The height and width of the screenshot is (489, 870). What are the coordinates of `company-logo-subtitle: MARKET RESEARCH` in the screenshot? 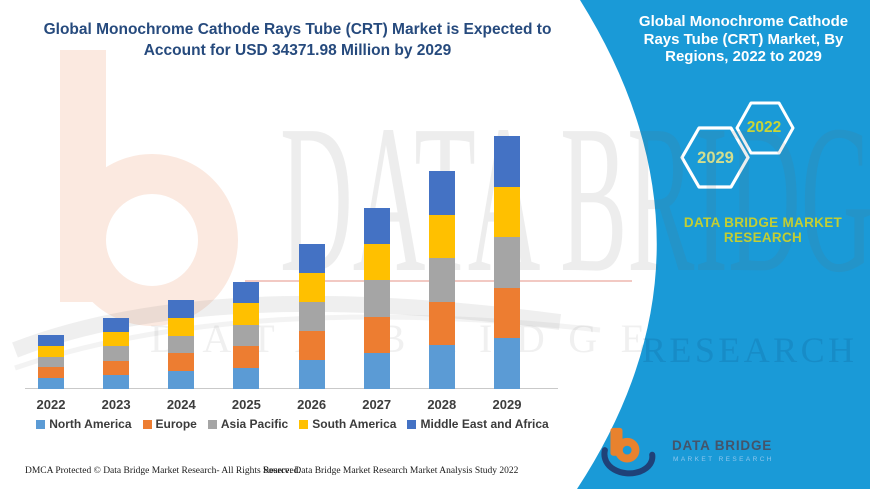 It's located at (723, 459).